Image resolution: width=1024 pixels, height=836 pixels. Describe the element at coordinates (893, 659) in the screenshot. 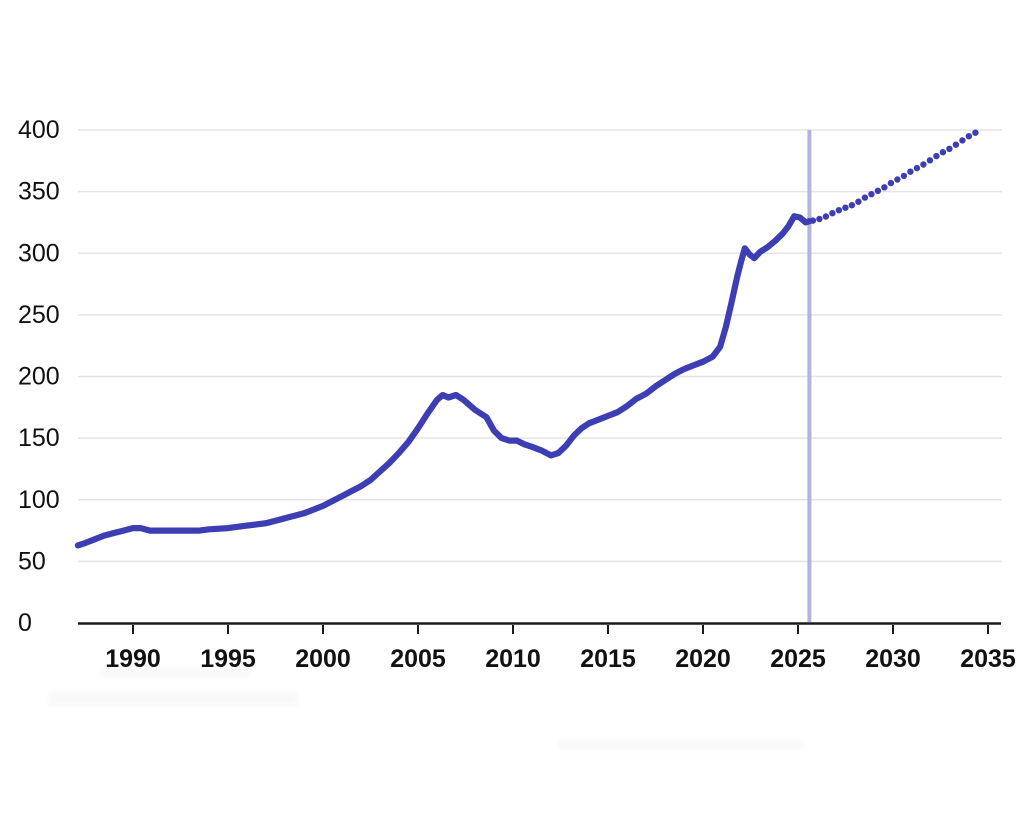

I see `x-tick-label: 2030` at that location.